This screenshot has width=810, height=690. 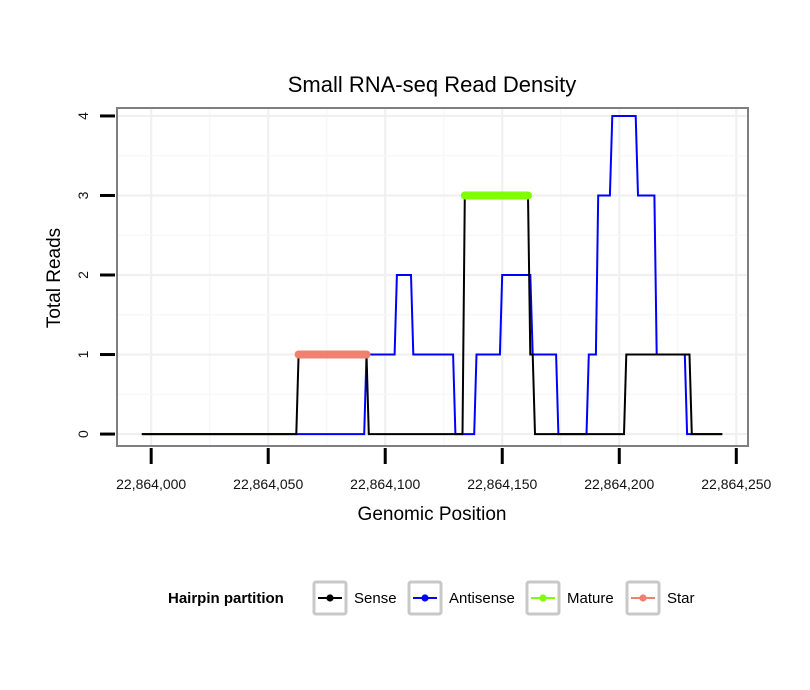 What do you see at coordinates (330, 598) in the screenshot?
I see `legend-point-sense` at bounding box center [330, 598].